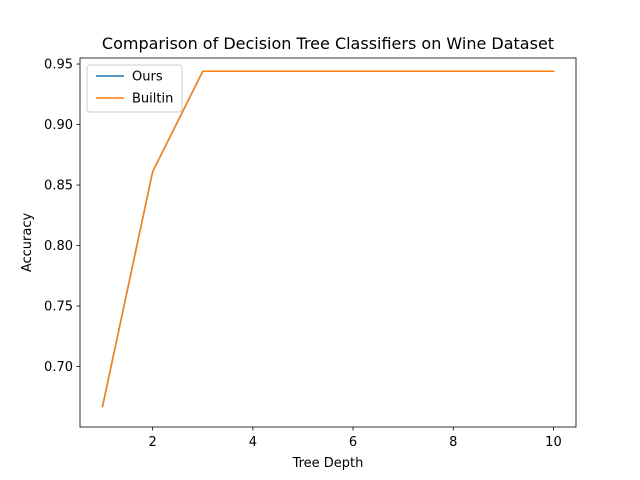 The image size is (640, 480). Describe the element at coordinates (58, 246) in the screenshot. I see `y-tick-label: 0.80` at that location.